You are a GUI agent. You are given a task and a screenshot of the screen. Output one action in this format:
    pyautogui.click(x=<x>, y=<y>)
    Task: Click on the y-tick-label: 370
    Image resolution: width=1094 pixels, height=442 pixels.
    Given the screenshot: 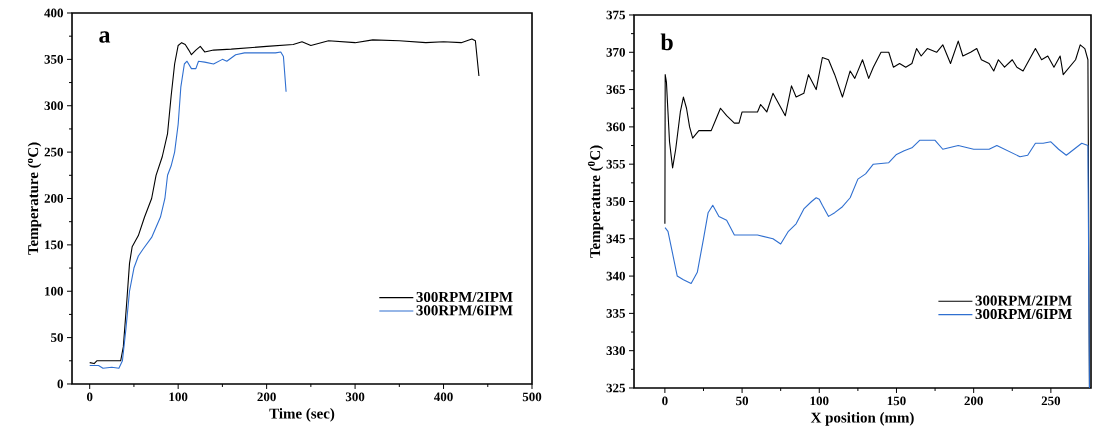 What is the action you would take?
    pyautogui.click(x=615, y=52)
    